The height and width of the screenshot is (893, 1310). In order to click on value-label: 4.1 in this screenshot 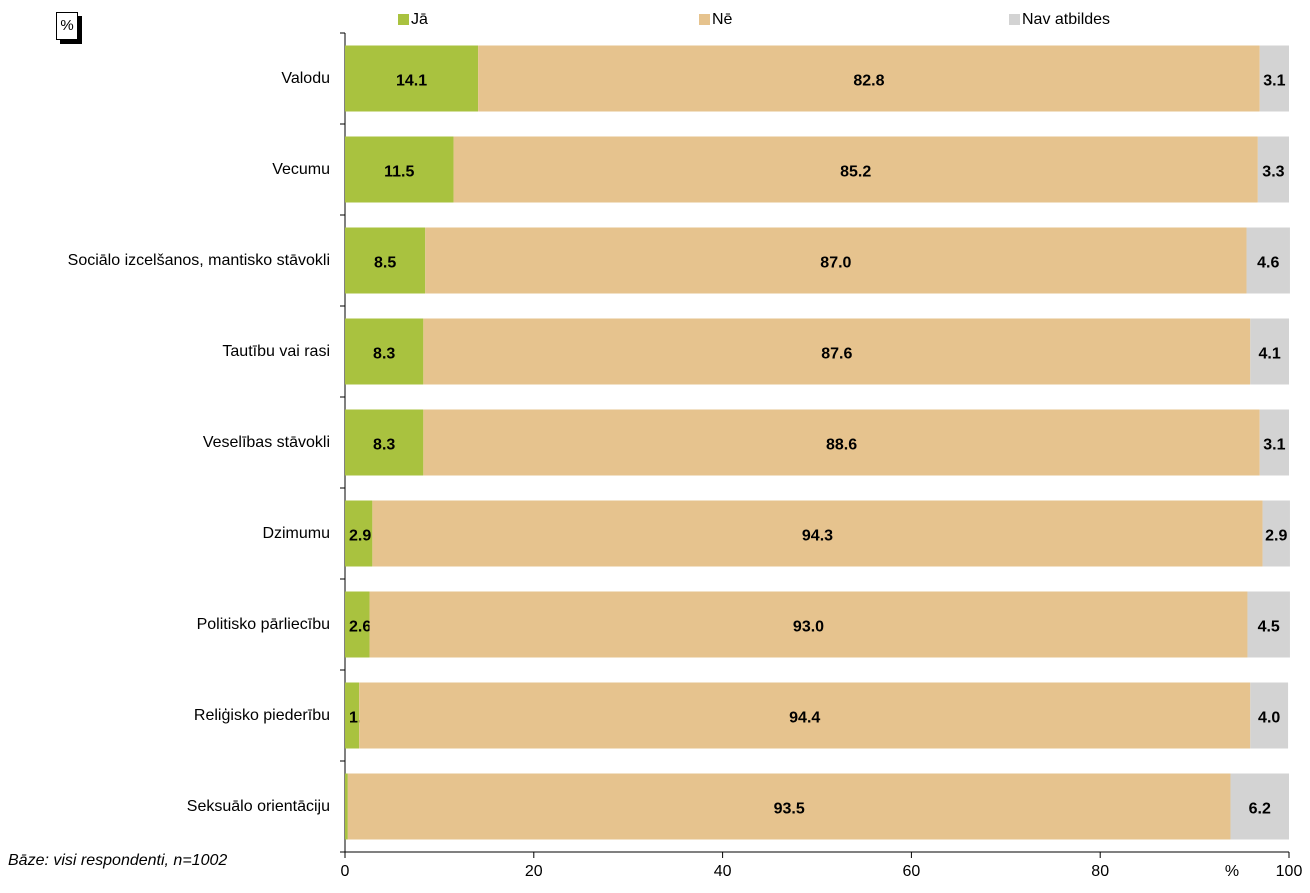, I will do `click(1270, 354)`.